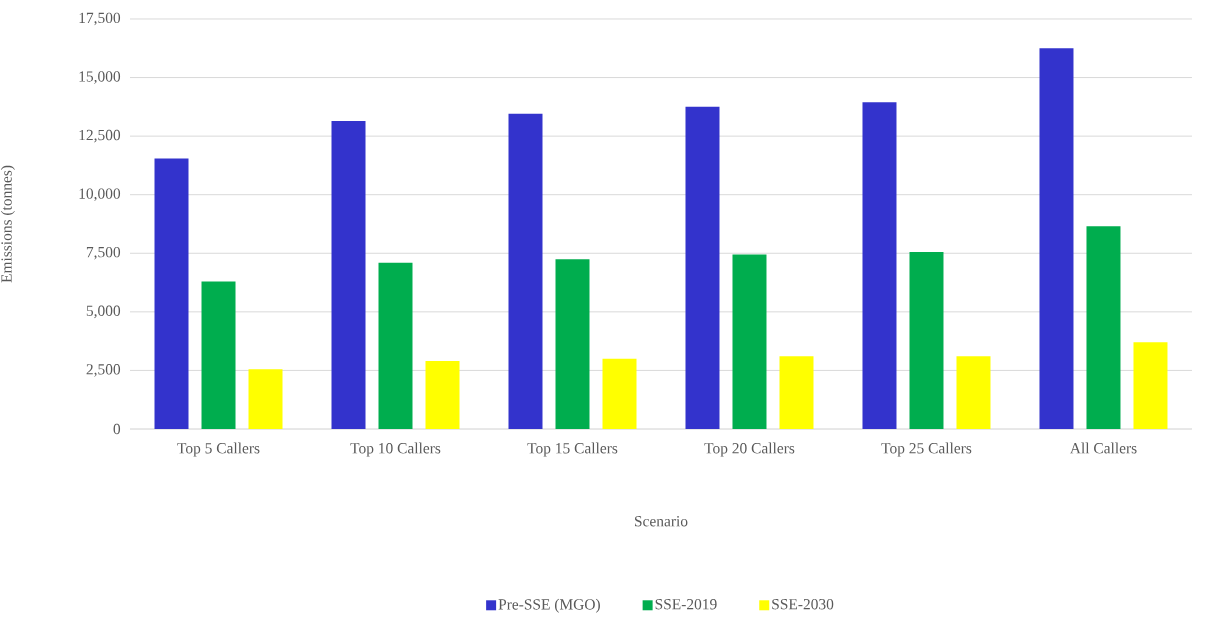 The width and height of the screenshot is (1205, 623). I want to click on y-tick-label: 2,500, so click(103, 370).